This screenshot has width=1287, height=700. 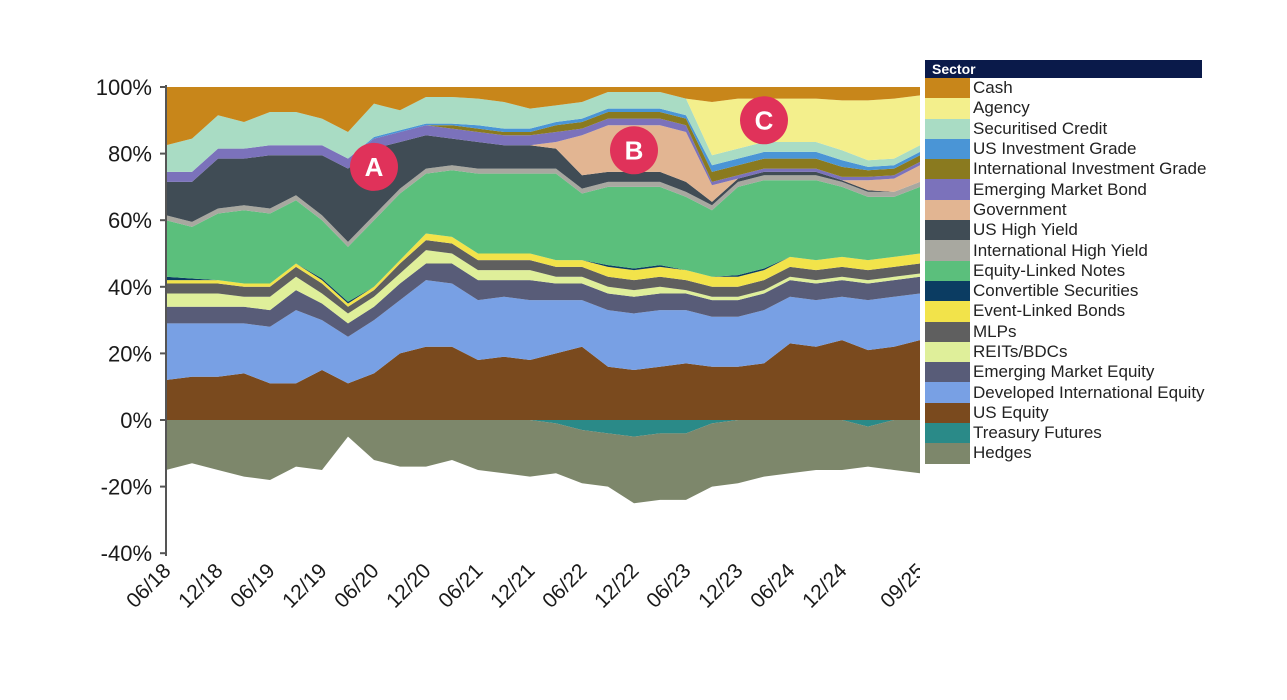 I want to click on marker-b: B, so click(x=634, y=150).